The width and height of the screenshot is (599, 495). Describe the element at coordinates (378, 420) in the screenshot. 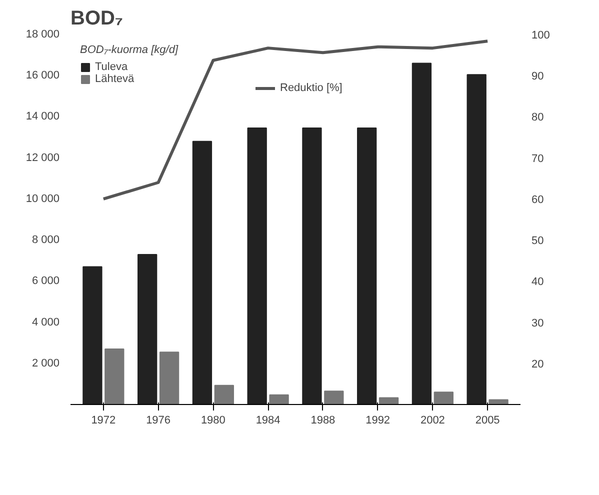

I see `x-tick-label: 1992` at that location.